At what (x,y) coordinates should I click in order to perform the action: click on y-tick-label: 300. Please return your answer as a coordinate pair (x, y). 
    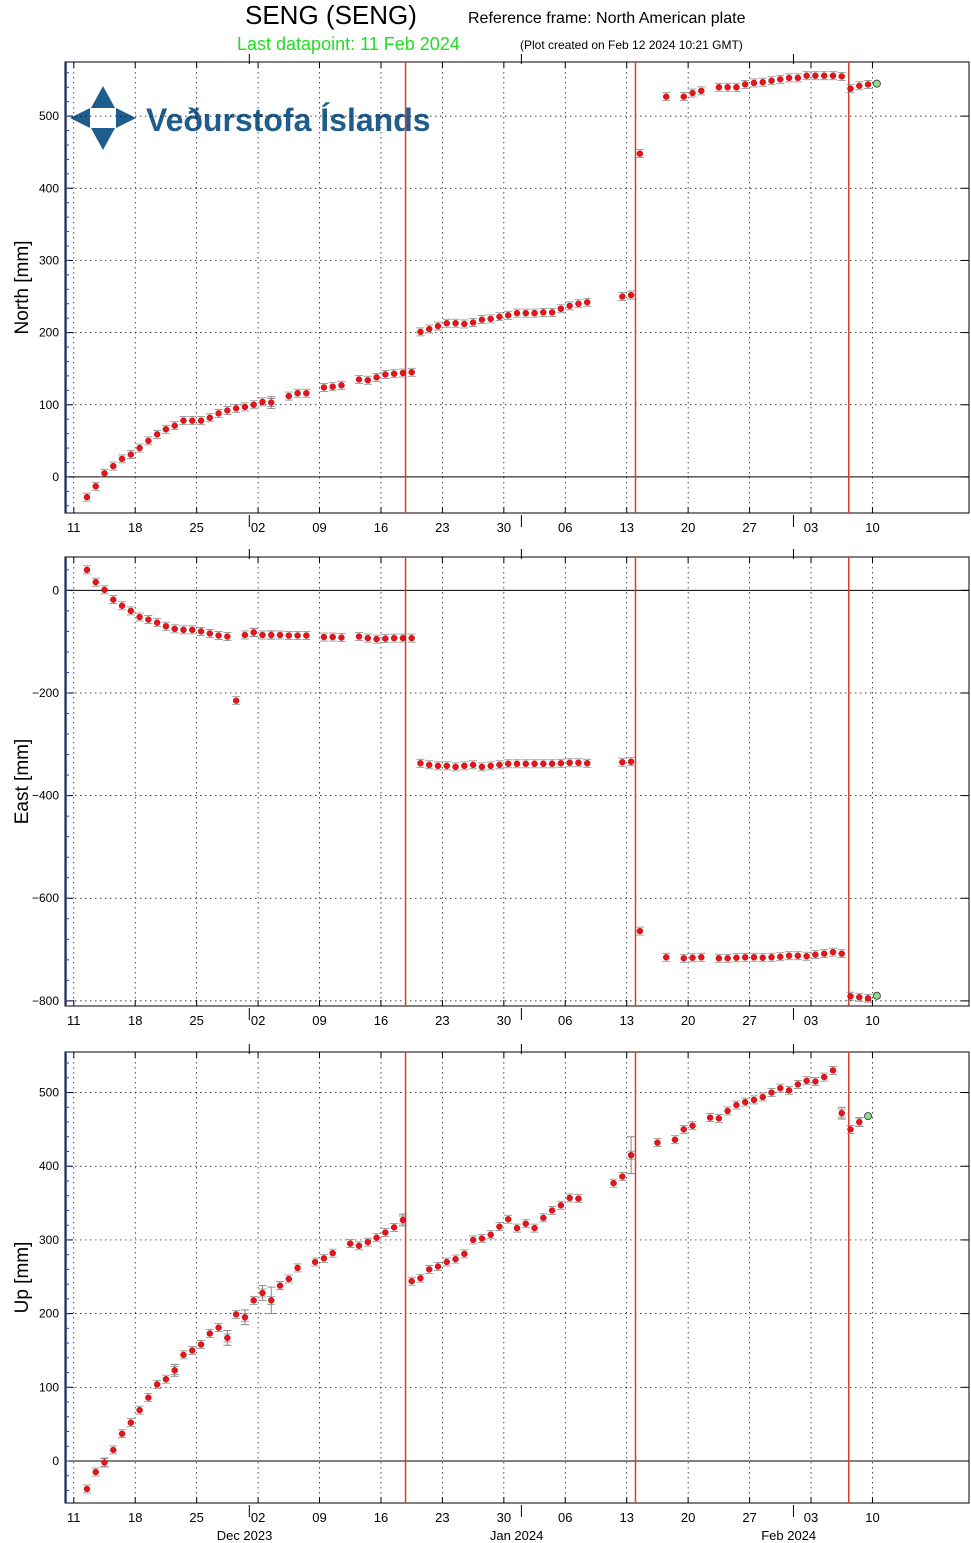
    Looking at the image, I should click on (49, 1240).